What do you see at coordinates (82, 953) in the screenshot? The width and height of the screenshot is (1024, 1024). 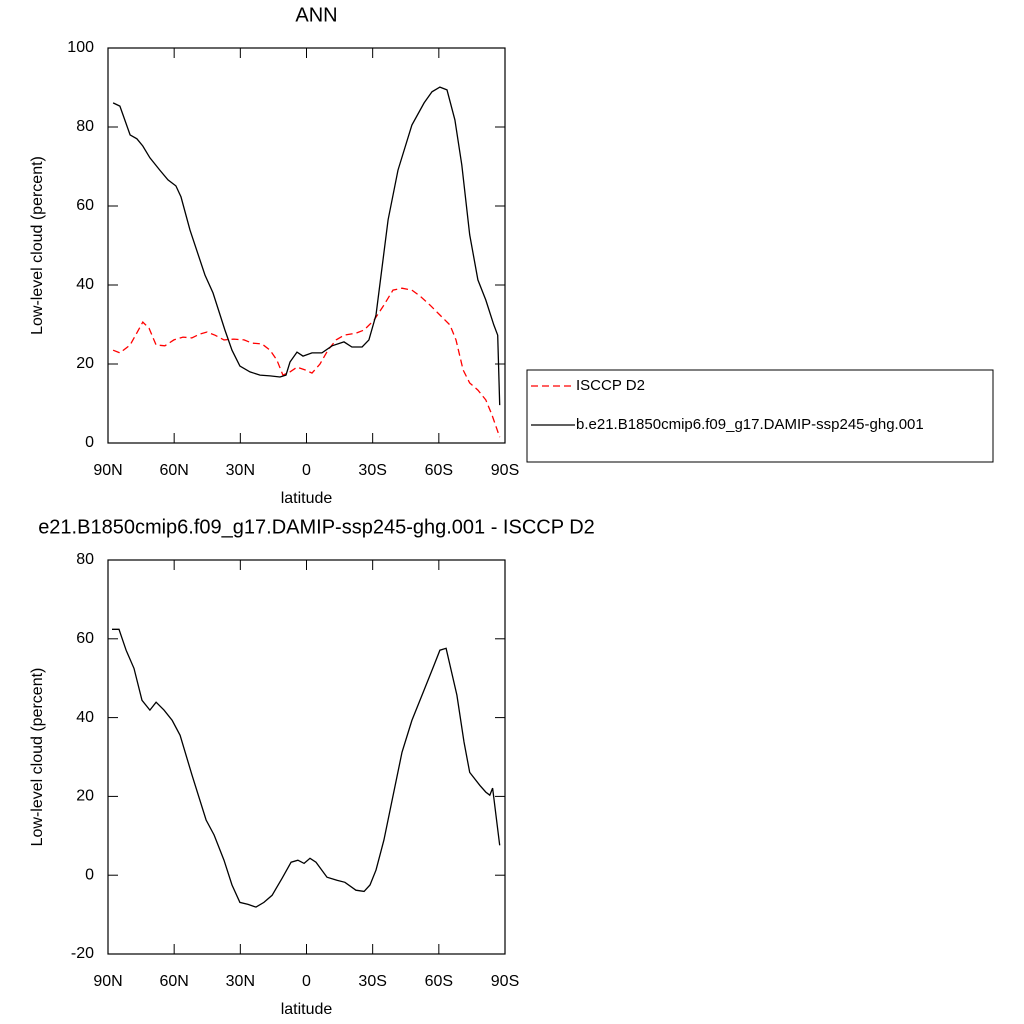 I see `y-tick-label: -20` at bounding box center [82, 953].